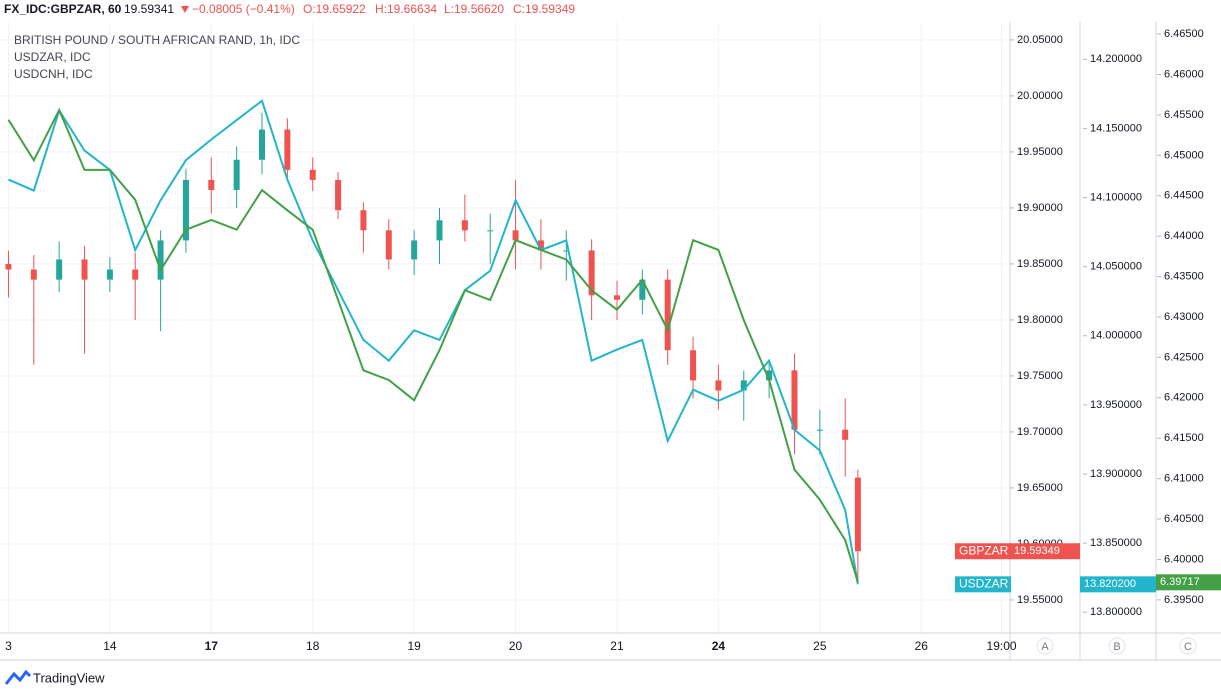 The image size is (1221, 689). I want to click on y-tick-label: 19.55000, so click(1040, 600).